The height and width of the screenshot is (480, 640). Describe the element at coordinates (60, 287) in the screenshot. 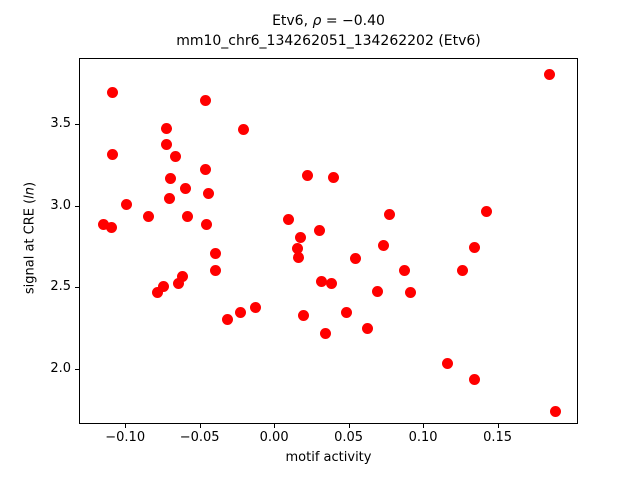

I see `y-tick-label: 2.5` at that location.